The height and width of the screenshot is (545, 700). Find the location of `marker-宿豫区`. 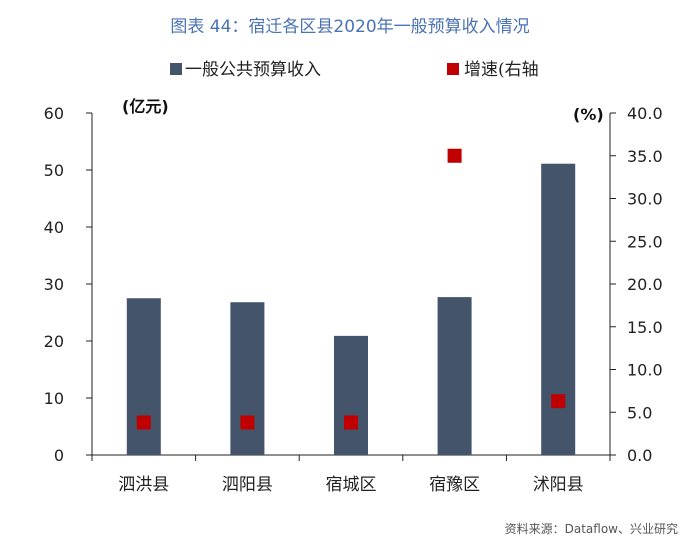

marker-宿豫区 is located at coordinates (454, 155).